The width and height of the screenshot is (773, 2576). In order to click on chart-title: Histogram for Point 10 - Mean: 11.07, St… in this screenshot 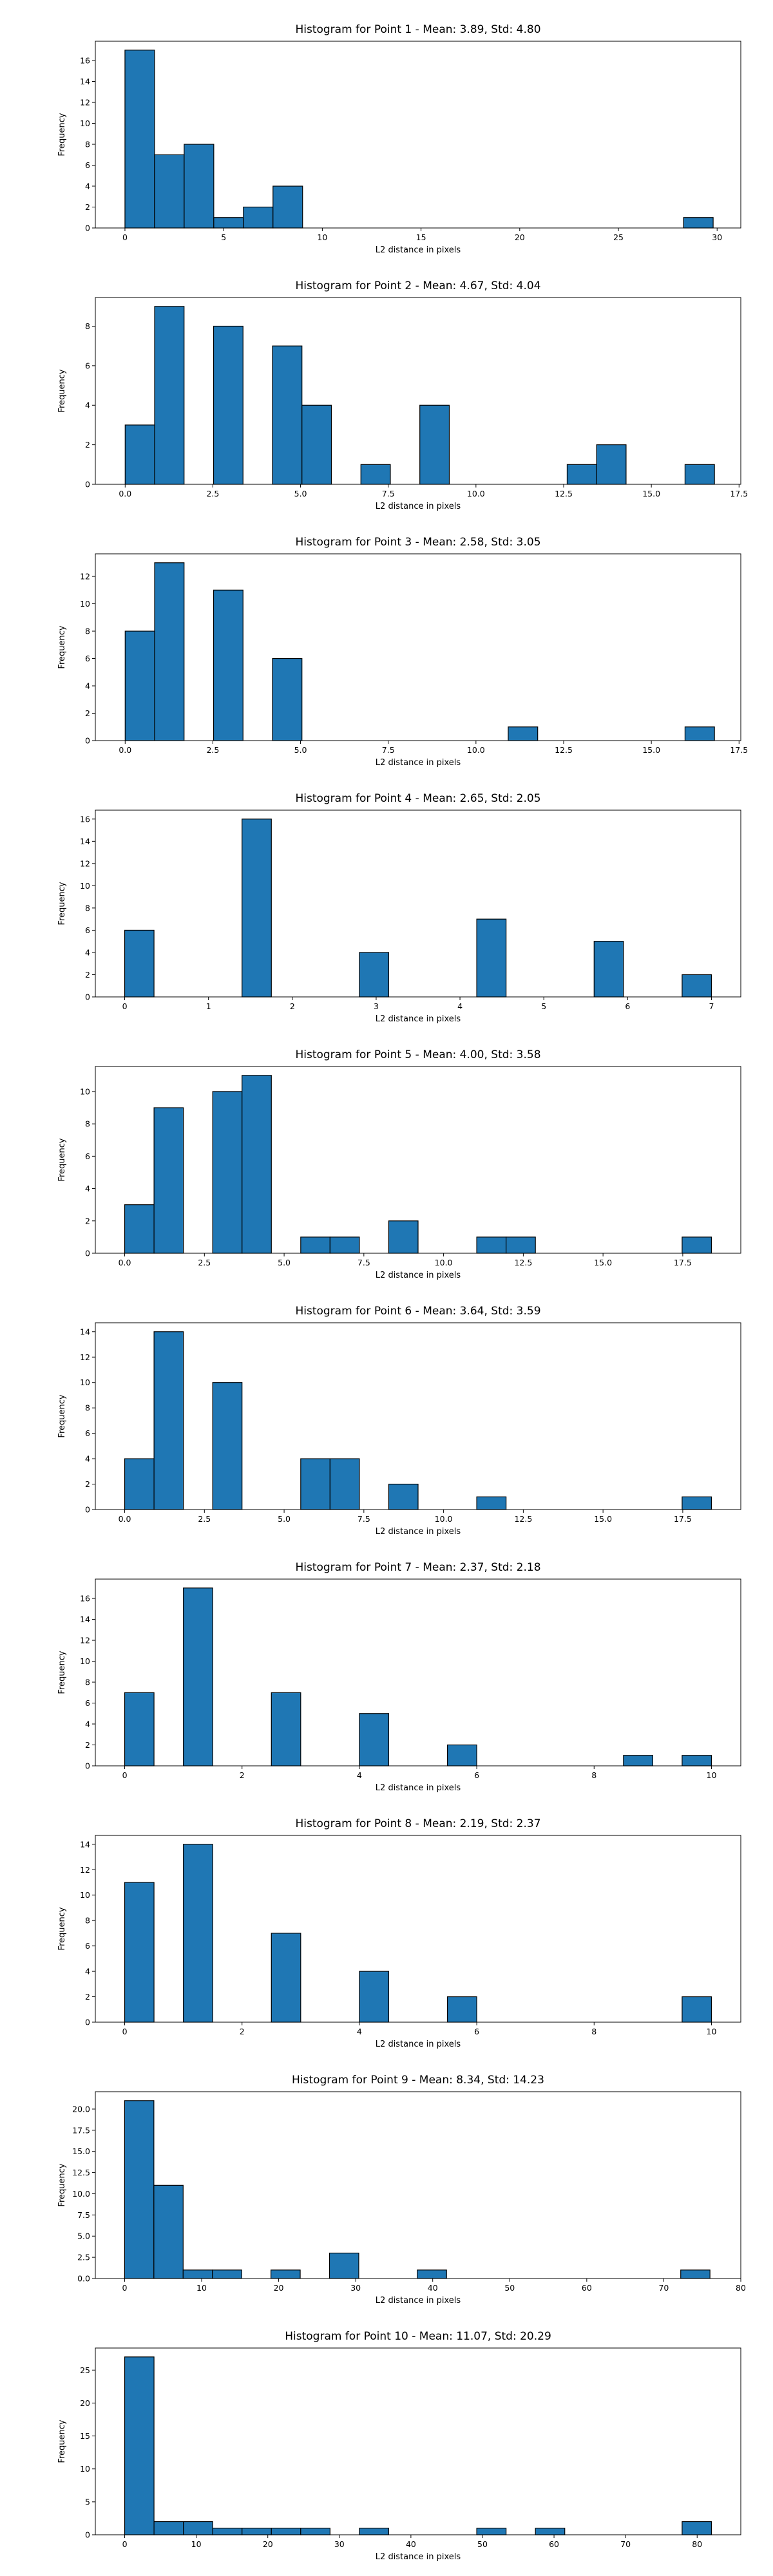, I will do `click(418, 2336)`.